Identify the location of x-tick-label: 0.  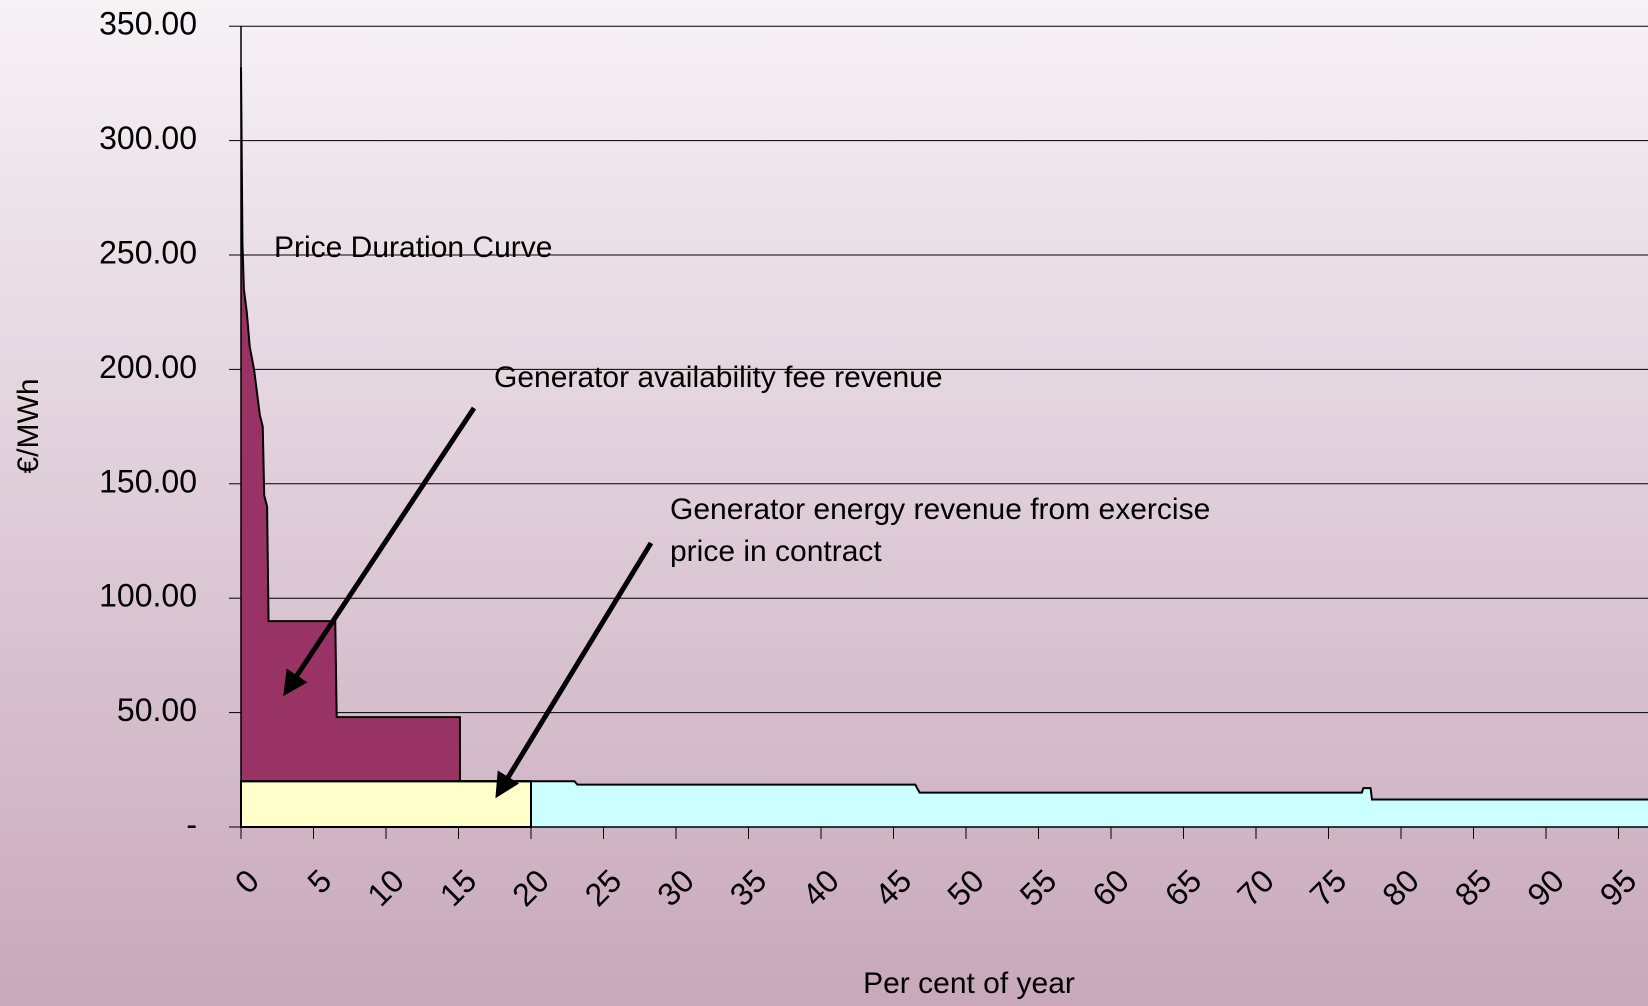
(247, 881).